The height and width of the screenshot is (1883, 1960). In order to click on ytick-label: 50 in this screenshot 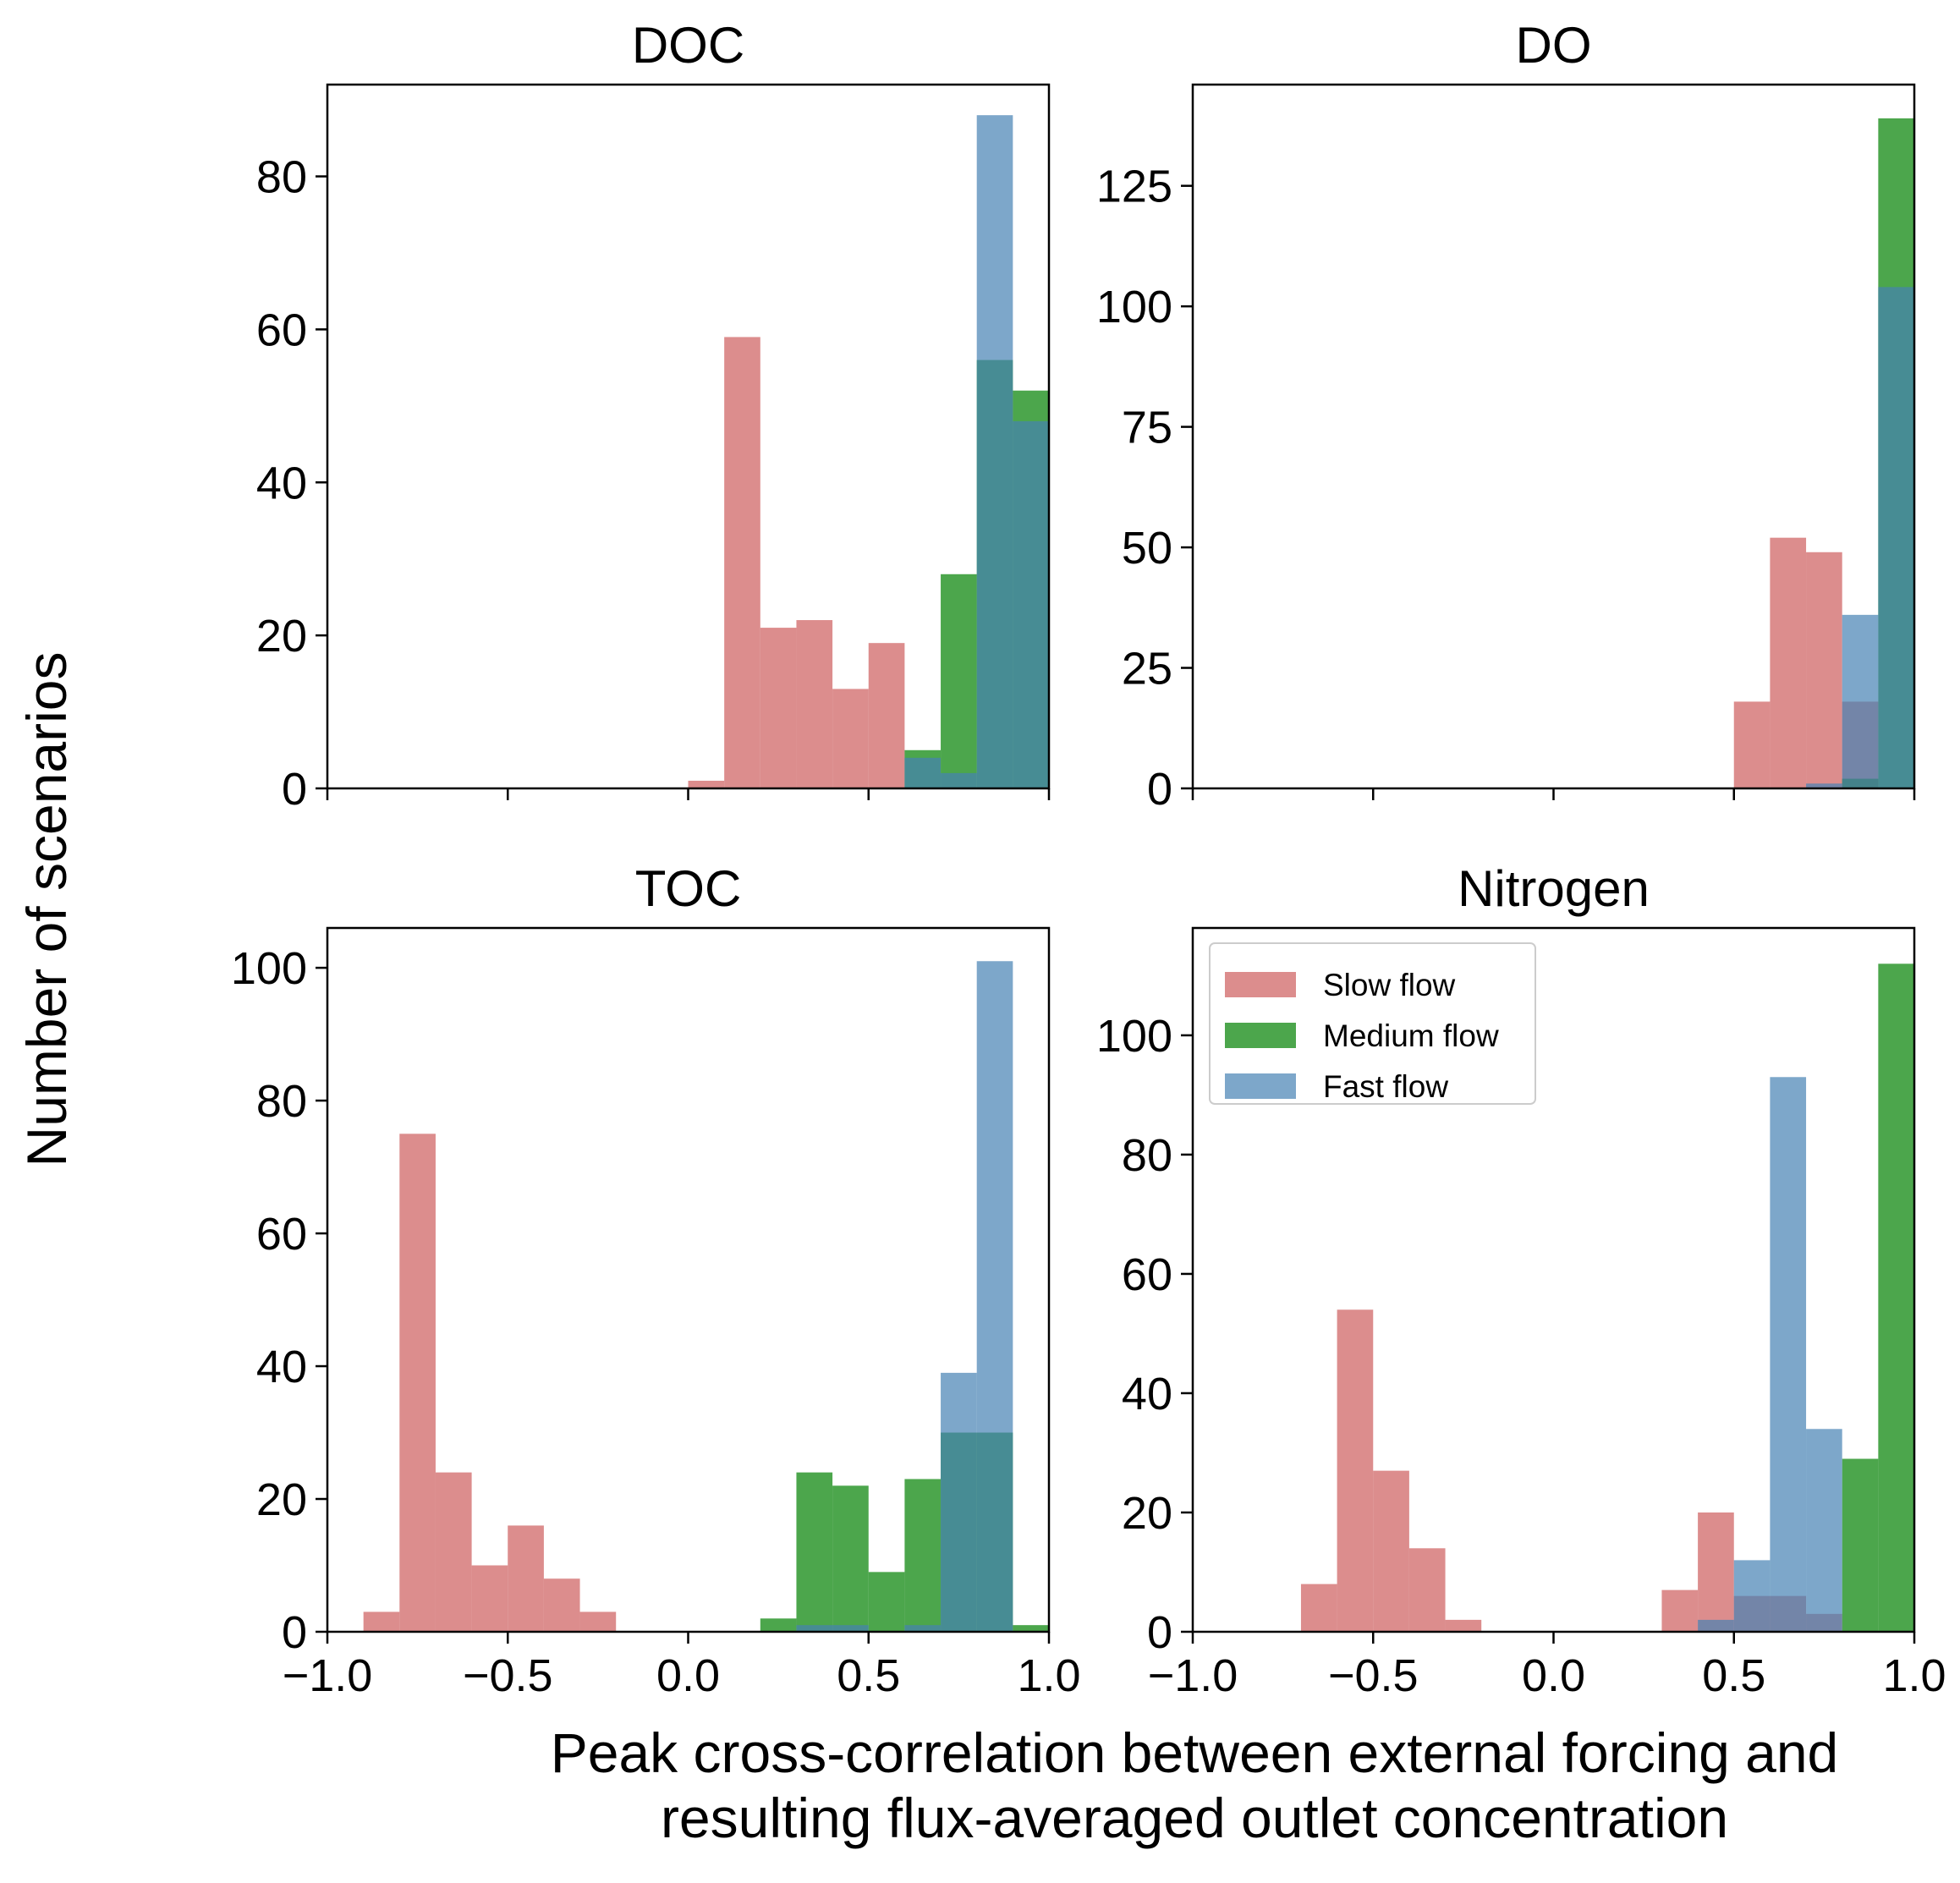, I will do `click(1147, 548)`.